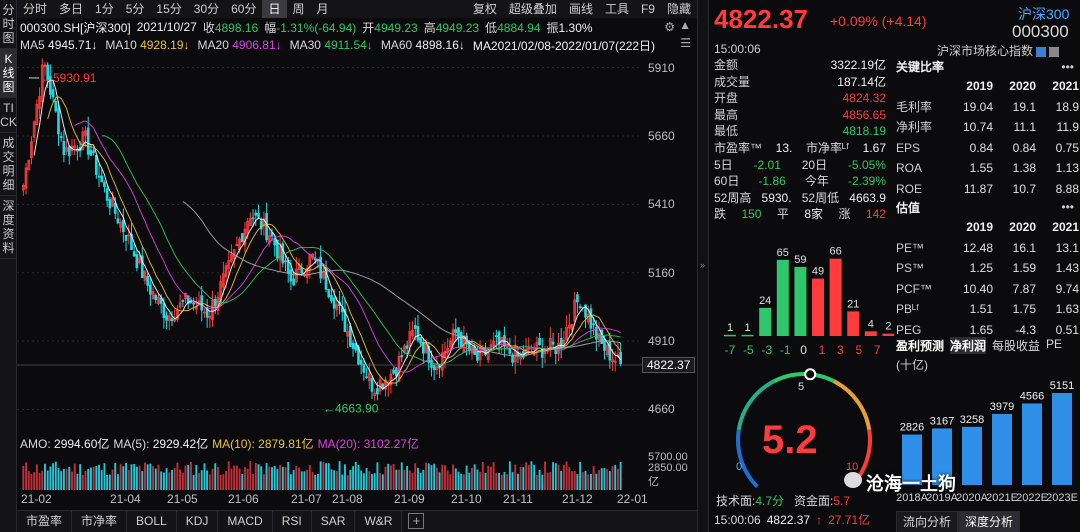 The height and width of the screenshot is (532, 1080). What do you see at coordinates (244, 9) in the screenshot?
I see `period-tab-6: 60分` at bounding box center [244, 9].